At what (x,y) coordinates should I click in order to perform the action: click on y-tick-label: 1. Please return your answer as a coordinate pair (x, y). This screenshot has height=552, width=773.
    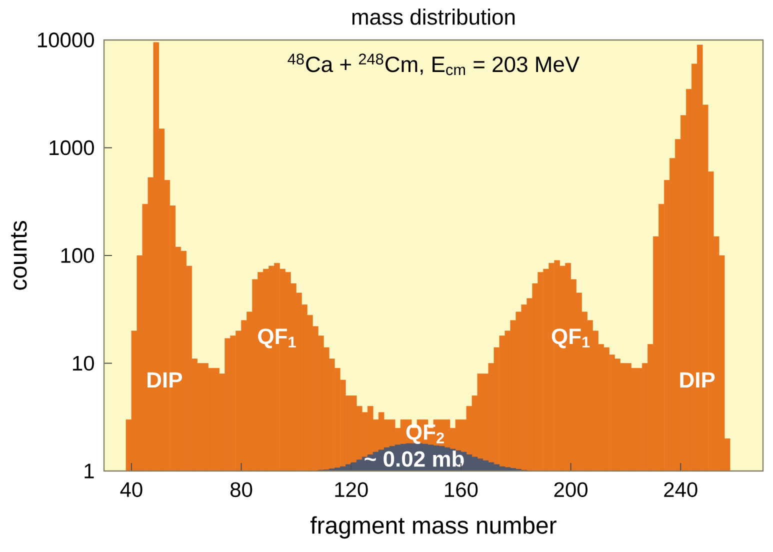
    Looking at the image, I should click on (89, 471).